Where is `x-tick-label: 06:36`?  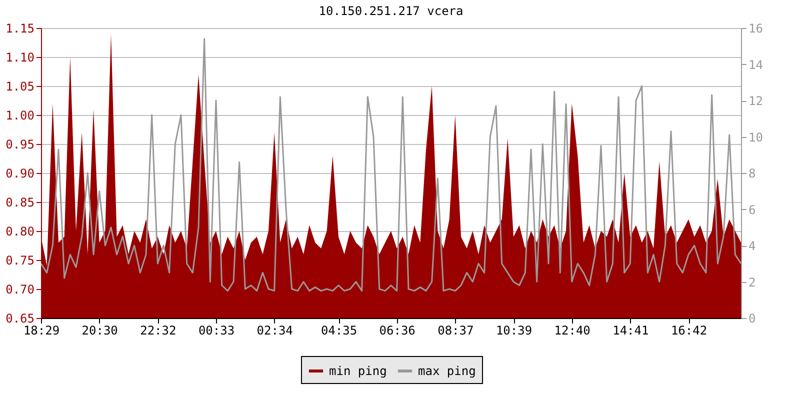
x-tick-label: 06:36 is located at coordinates (397, 331).